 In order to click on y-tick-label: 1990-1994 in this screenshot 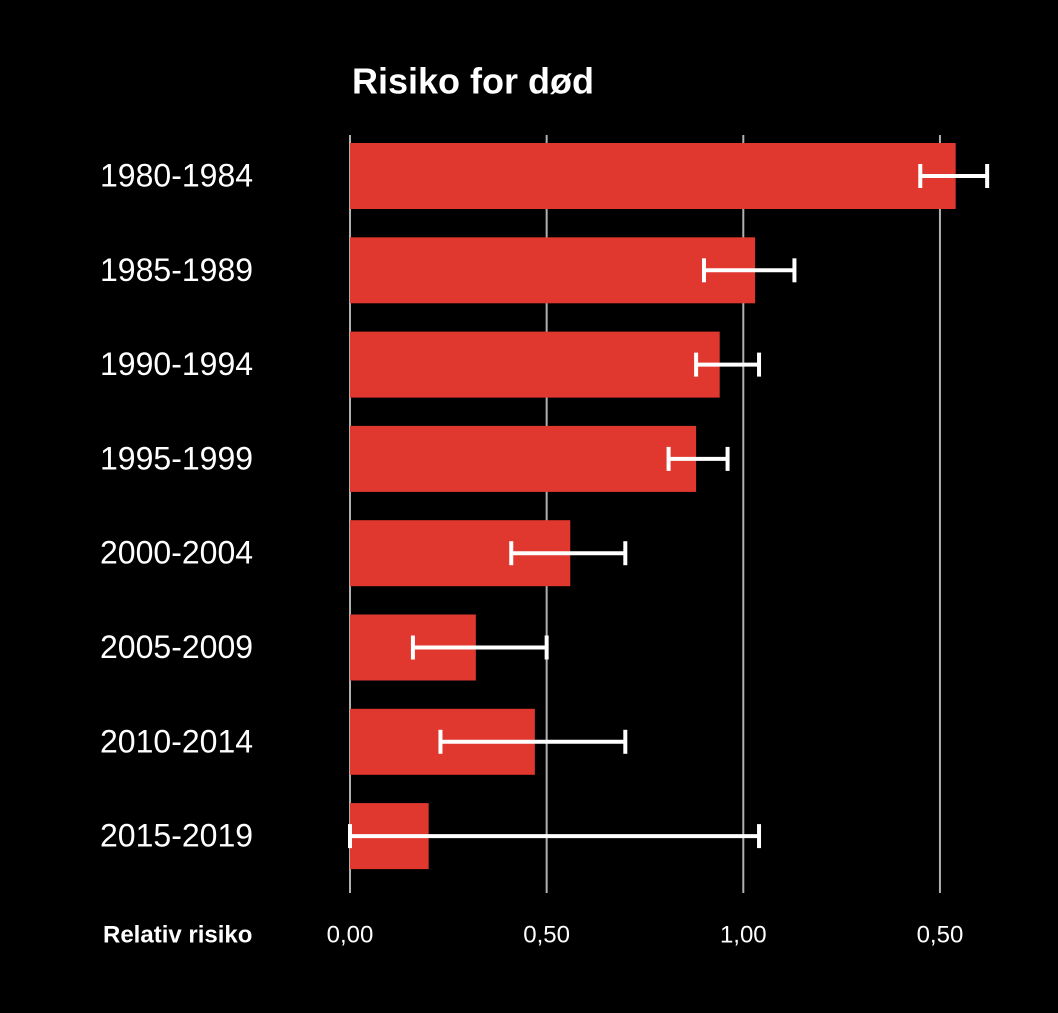, I will do `click(176, 364)`.